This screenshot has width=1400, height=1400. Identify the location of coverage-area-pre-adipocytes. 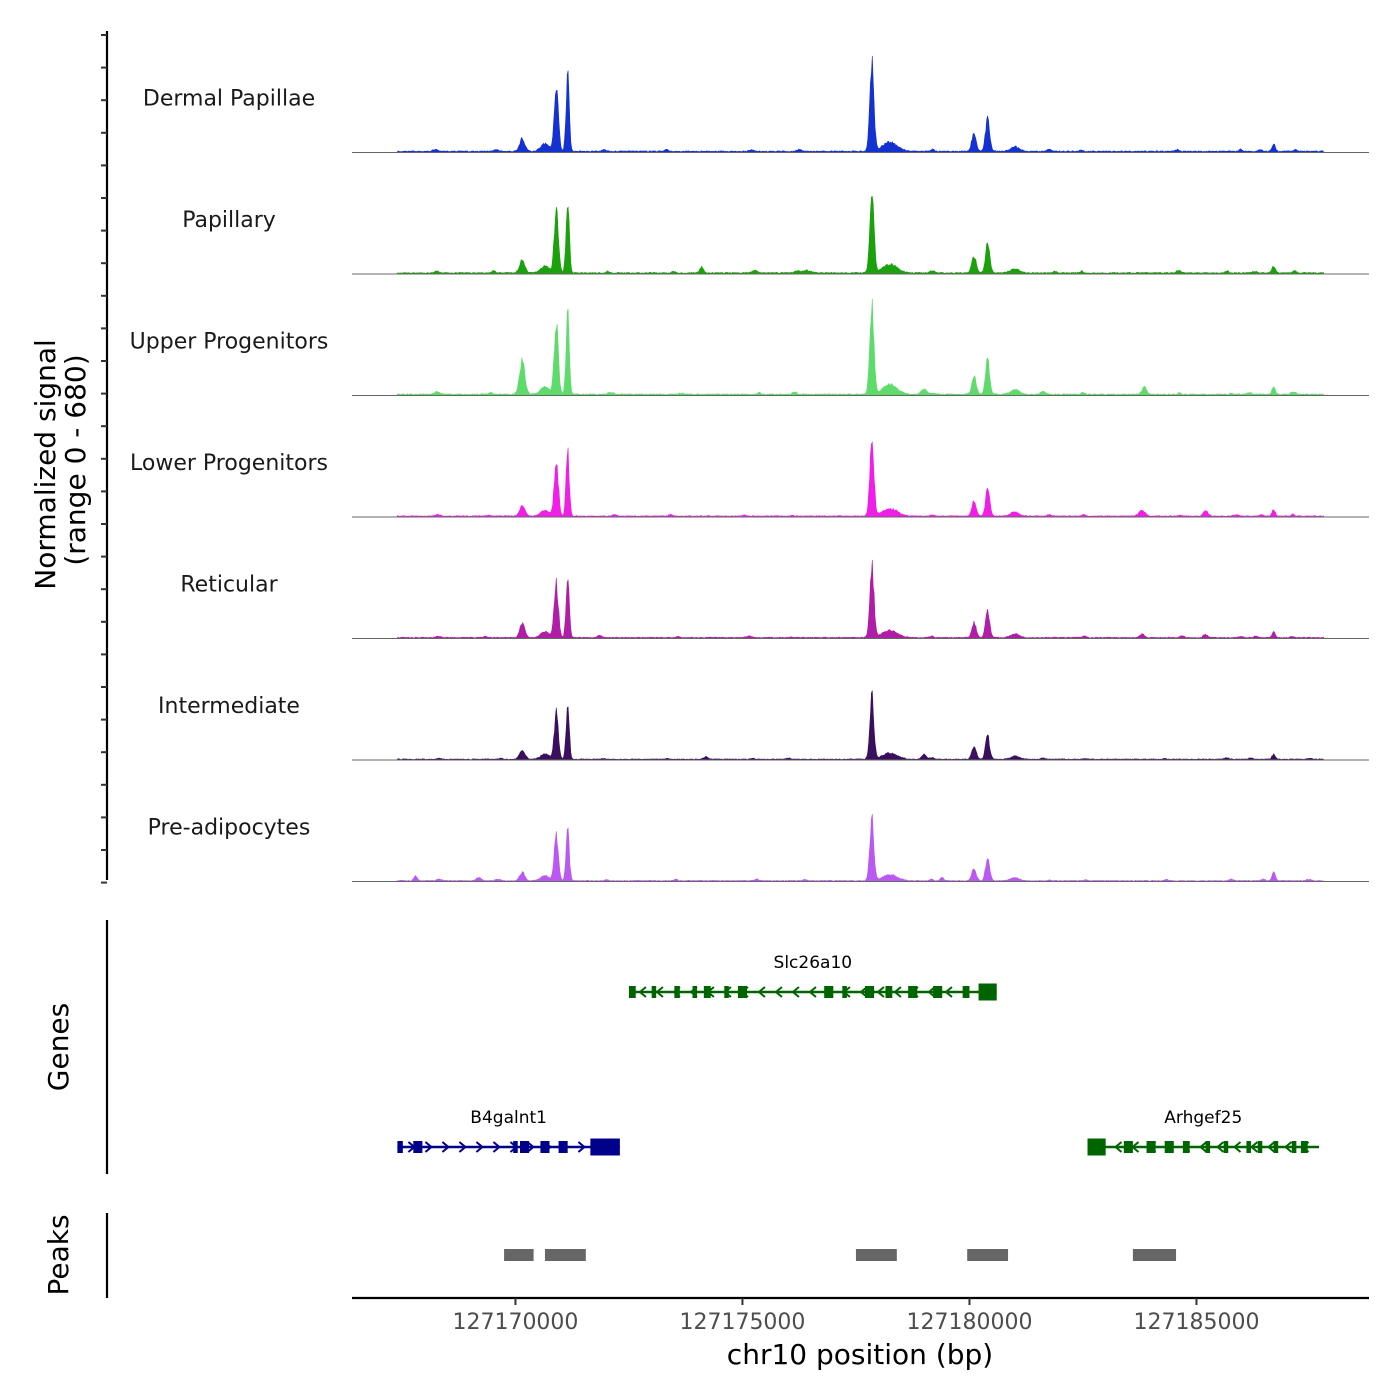
(860, 847).